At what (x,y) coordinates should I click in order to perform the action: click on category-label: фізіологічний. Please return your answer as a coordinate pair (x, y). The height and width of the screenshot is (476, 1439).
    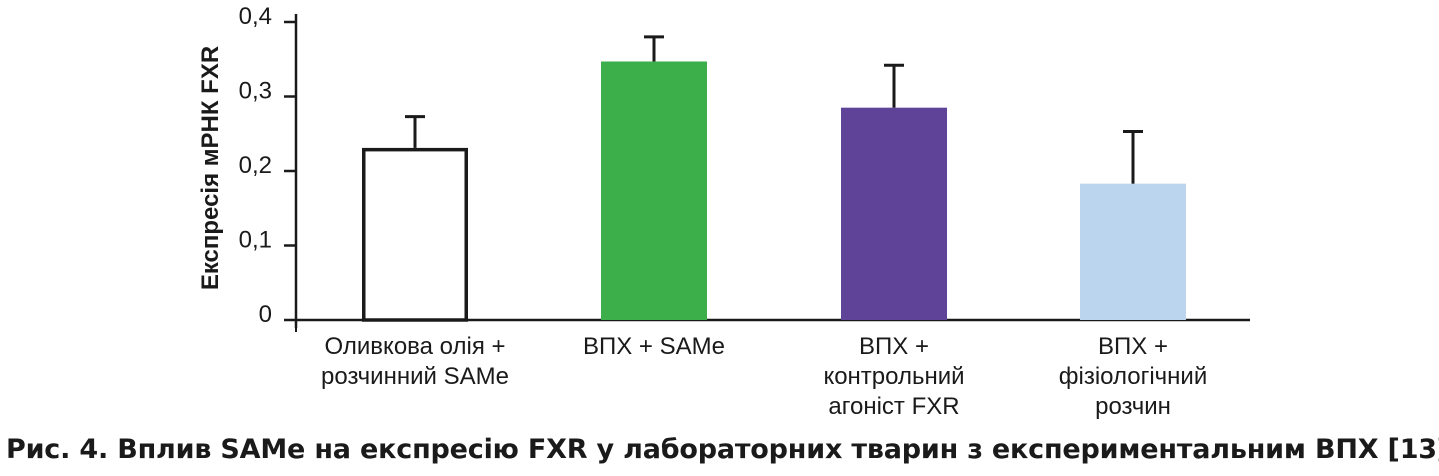
    Looking at the image, I should click on (1133, 376).